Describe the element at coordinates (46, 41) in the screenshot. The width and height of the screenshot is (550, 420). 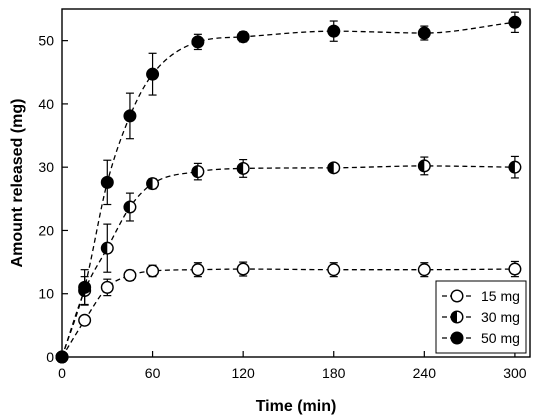
I see `y-tick-label: 50` at that location.